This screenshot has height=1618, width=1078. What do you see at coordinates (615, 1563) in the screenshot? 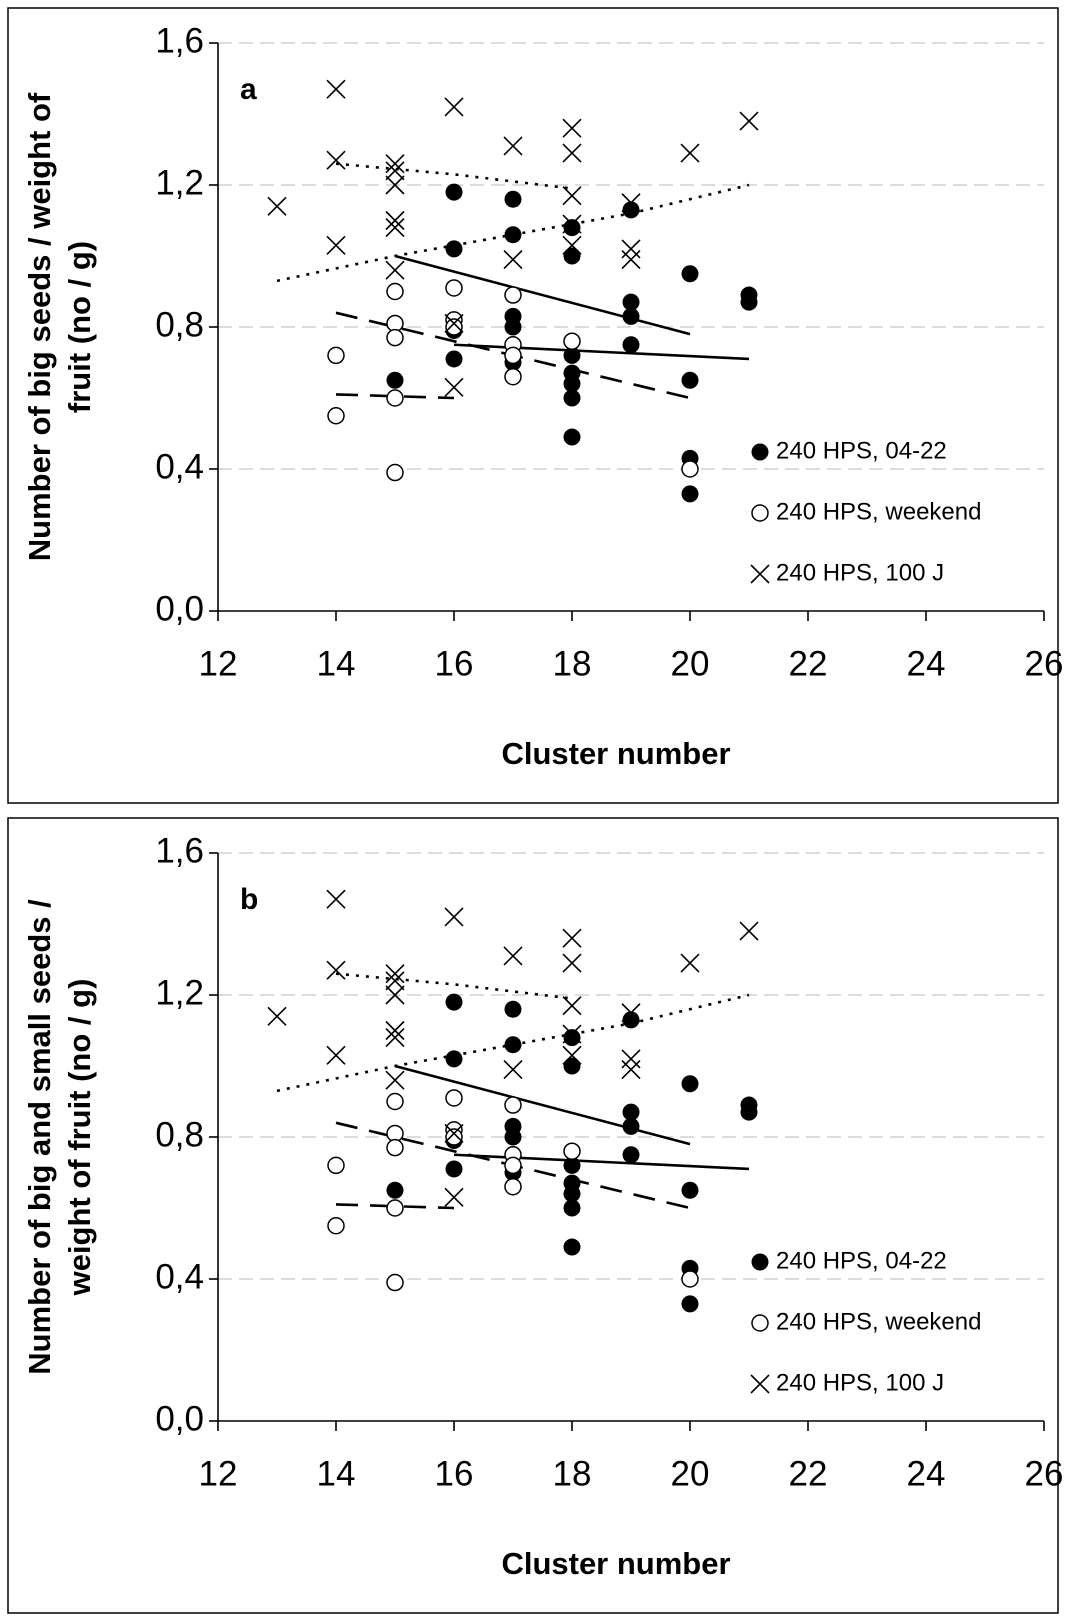
I see `x-axis-title: Cluster number` at bounding box center [615, 1563].